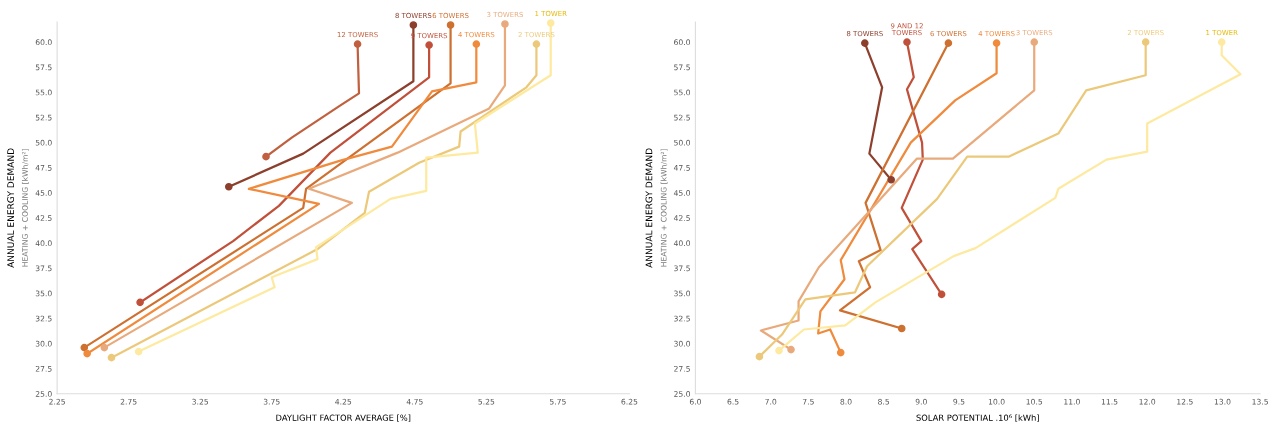  What do you see at coordinates (343, 418) in the screenshot?
I see `x-axis-title: DAYLIGHT FACTOR AVERAGE [%]` at bounding box center [343, 418].